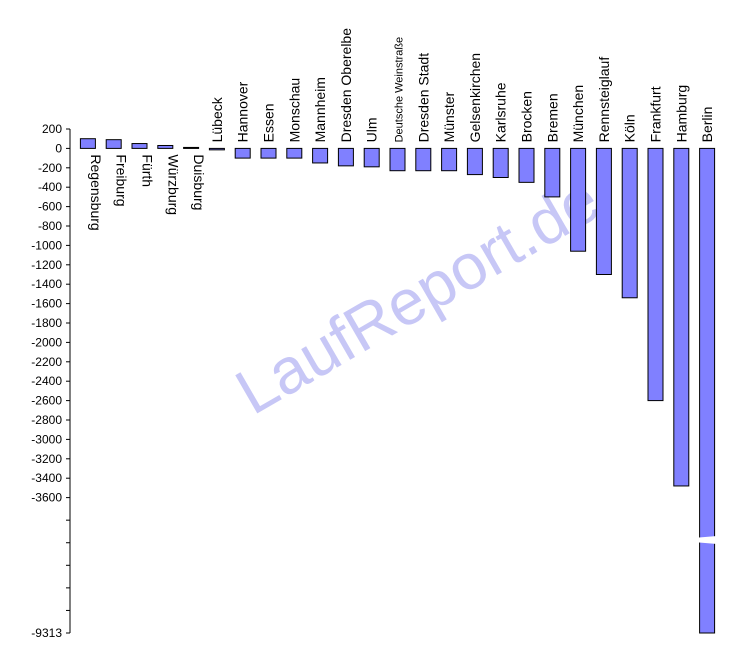  I want to click on y-tick-label: -200, so click(50, 168).